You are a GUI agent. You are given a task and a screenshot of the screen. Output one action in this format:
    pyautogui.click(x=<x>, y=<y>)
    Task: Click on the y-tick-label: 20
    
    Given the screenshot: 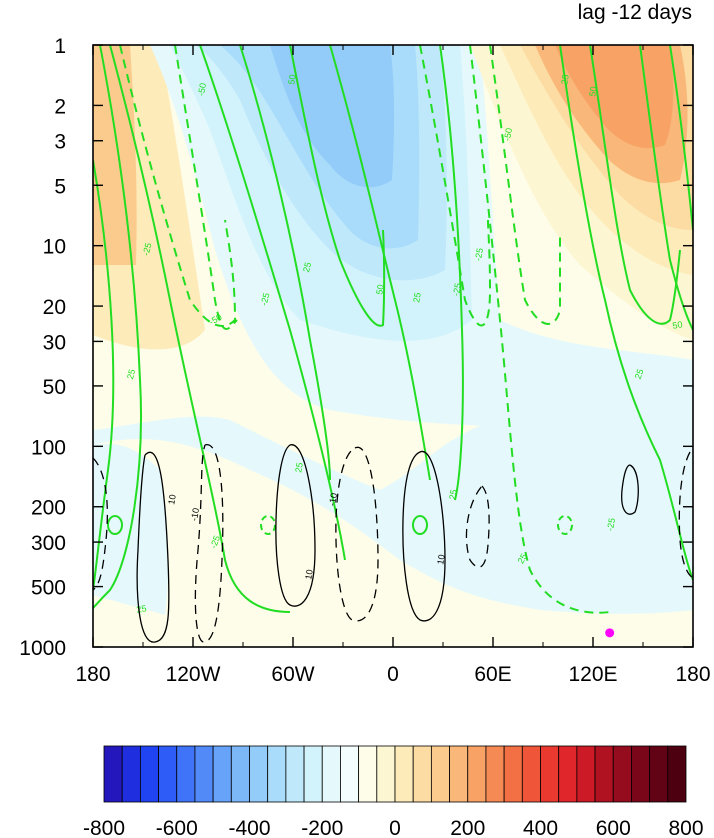 What is the action you would take?
    pyautogui.click(x=54, y=307)
    